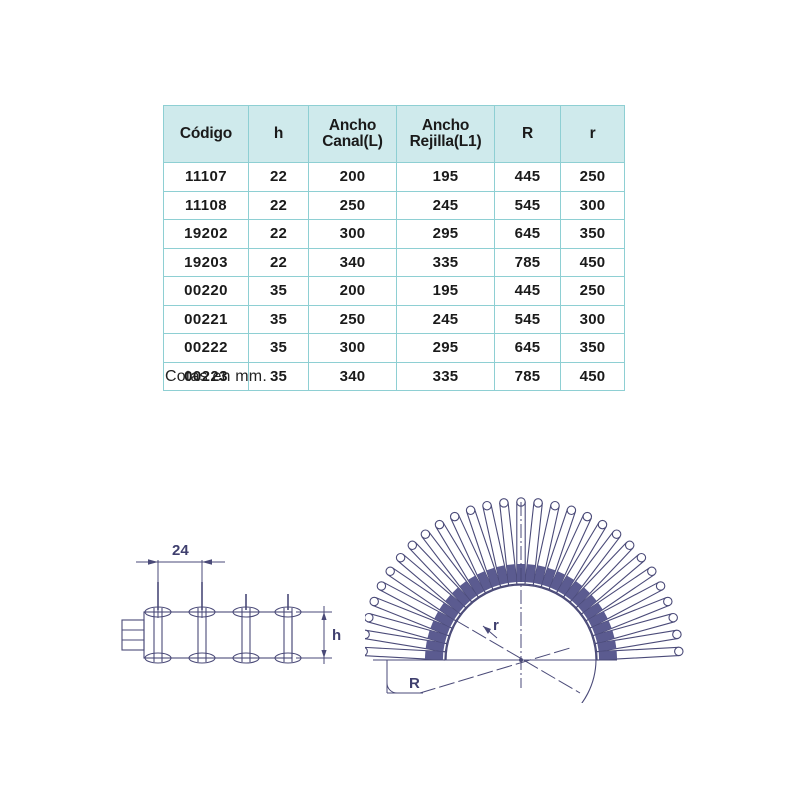  Describe the element at coordinates (394, 177) in the screenshot. I see `table-row: 11107 22 200 195 445 250` at that location.